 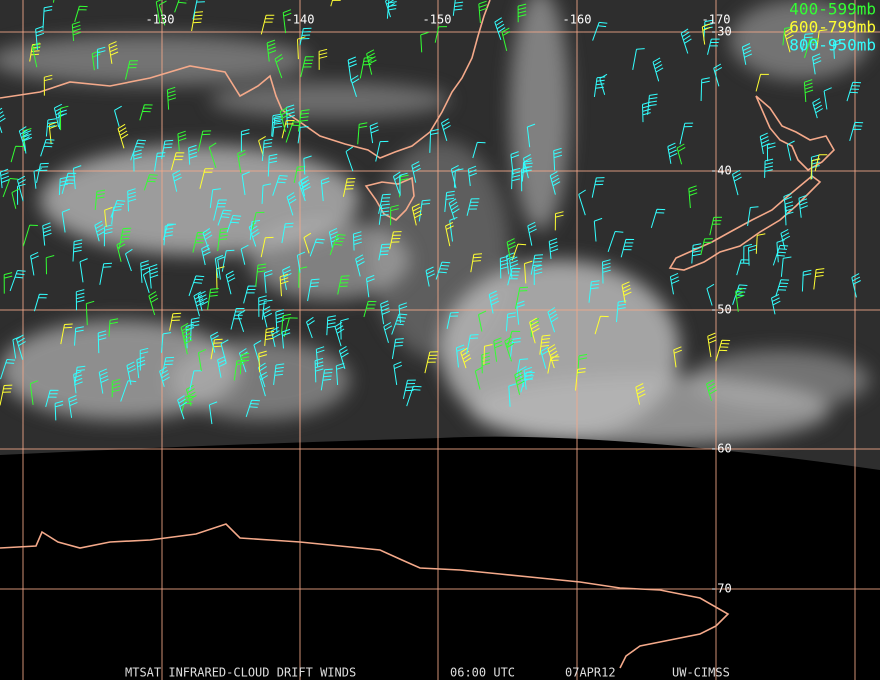 I want to click on latitude-label: -40, so click(x=721, y=171).